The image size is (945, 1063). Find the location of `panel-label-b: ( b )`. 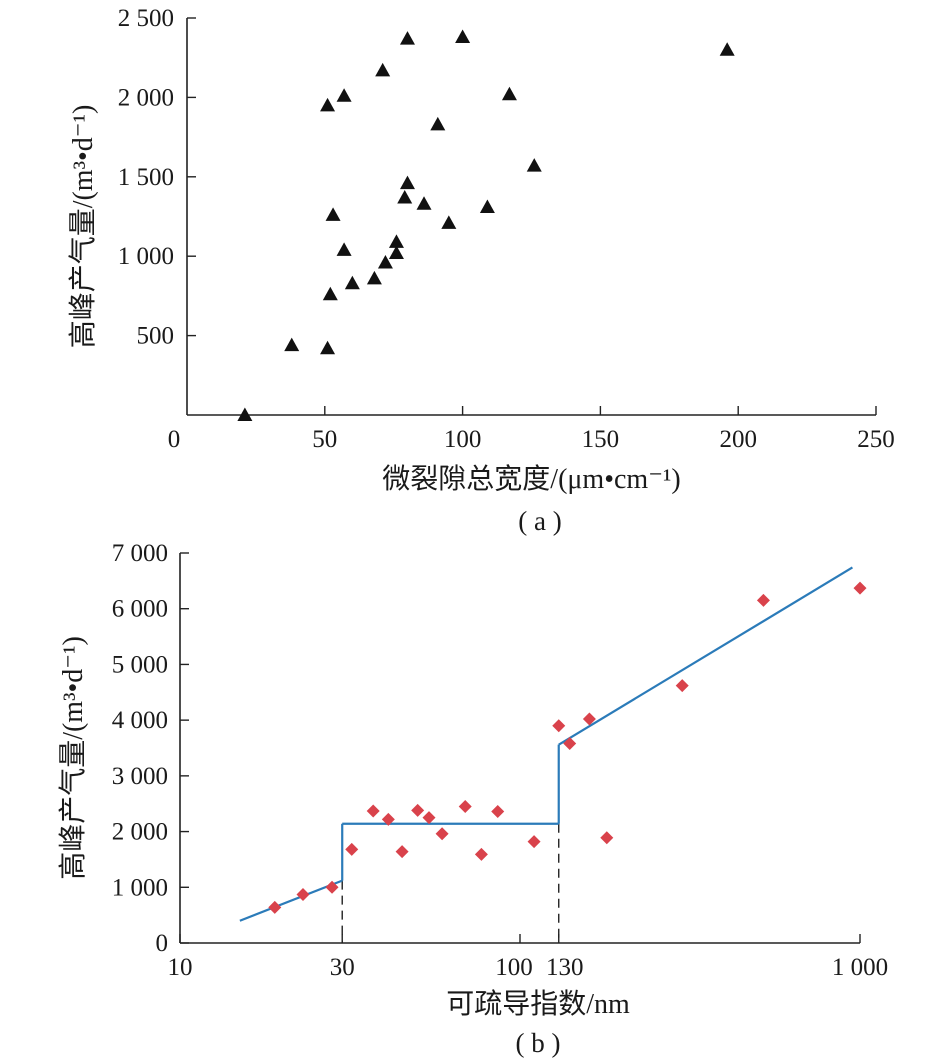

panel-label-b: ( b ) is located at coordinates (538, 1043).